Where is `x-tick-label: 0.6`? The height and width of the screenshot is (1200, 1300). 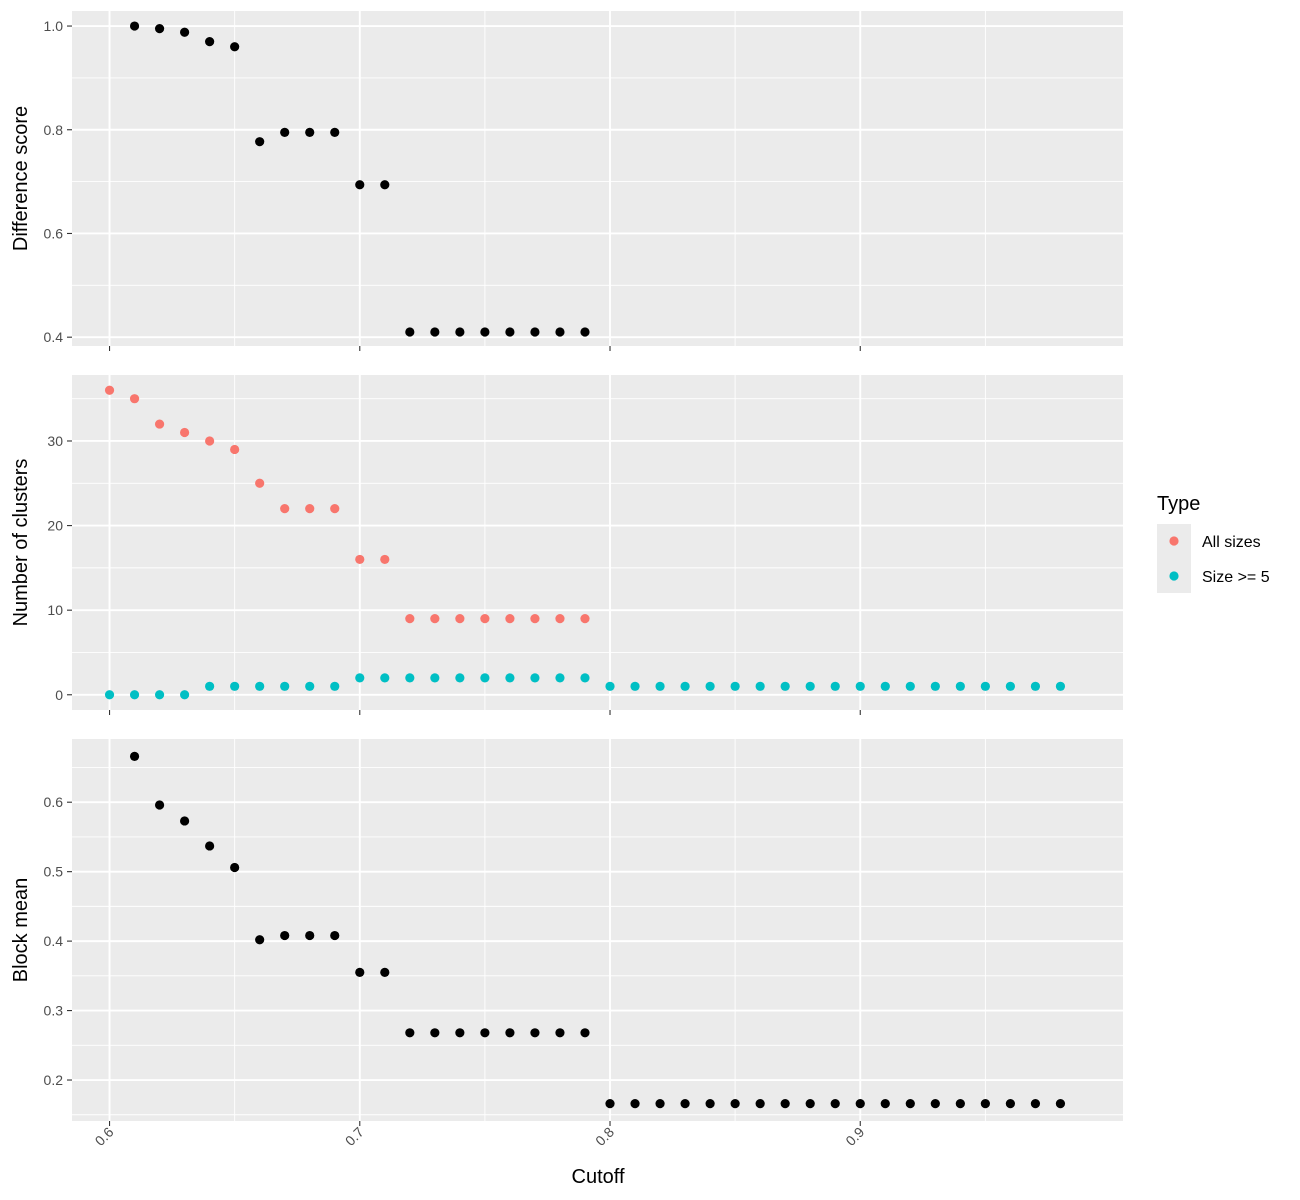 x-tick-label: 0.6 is located at coordinates (104, 1136).